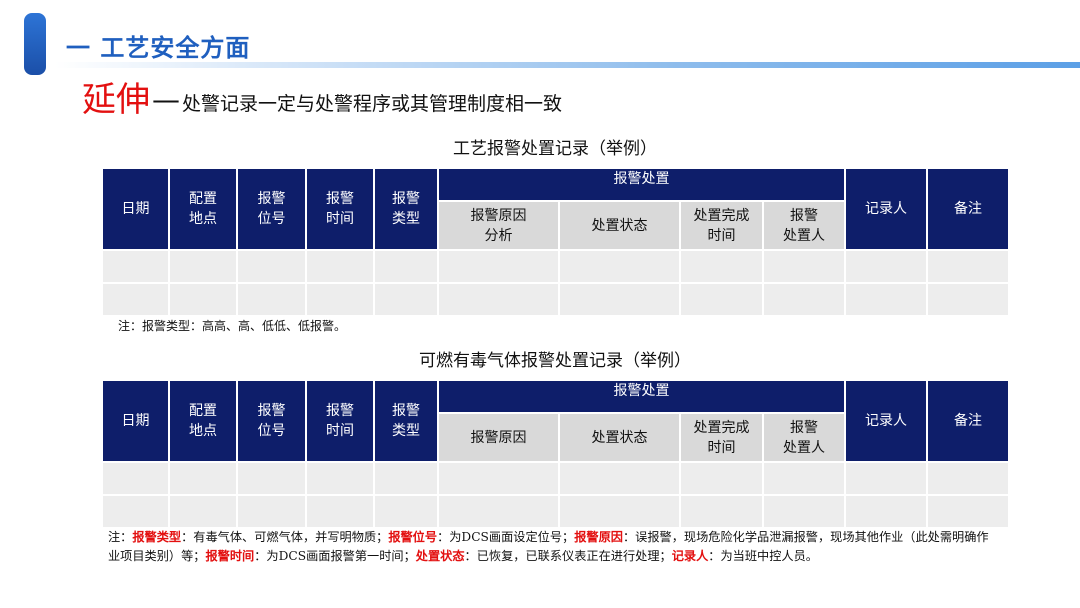 This screenshot has width=1080, height=608. Describe the element at coordinates (120, 537) in the screenshot. I see `note-prefix: 注：` at that location.